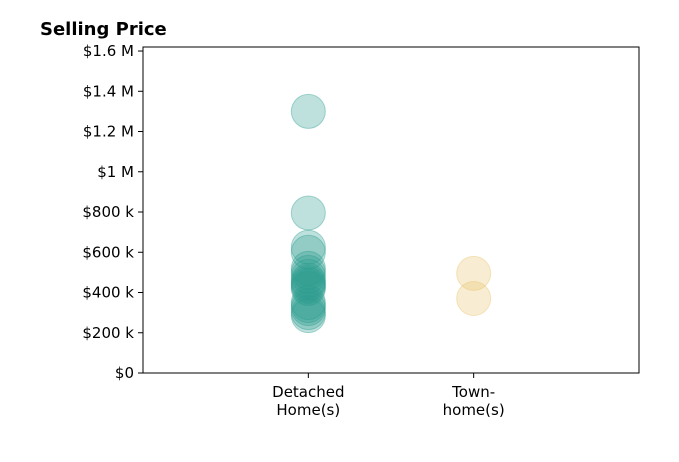  Describe the element at coordinates (124, 373) in the screenshot. I see `y-tick-label: $0` at that location.